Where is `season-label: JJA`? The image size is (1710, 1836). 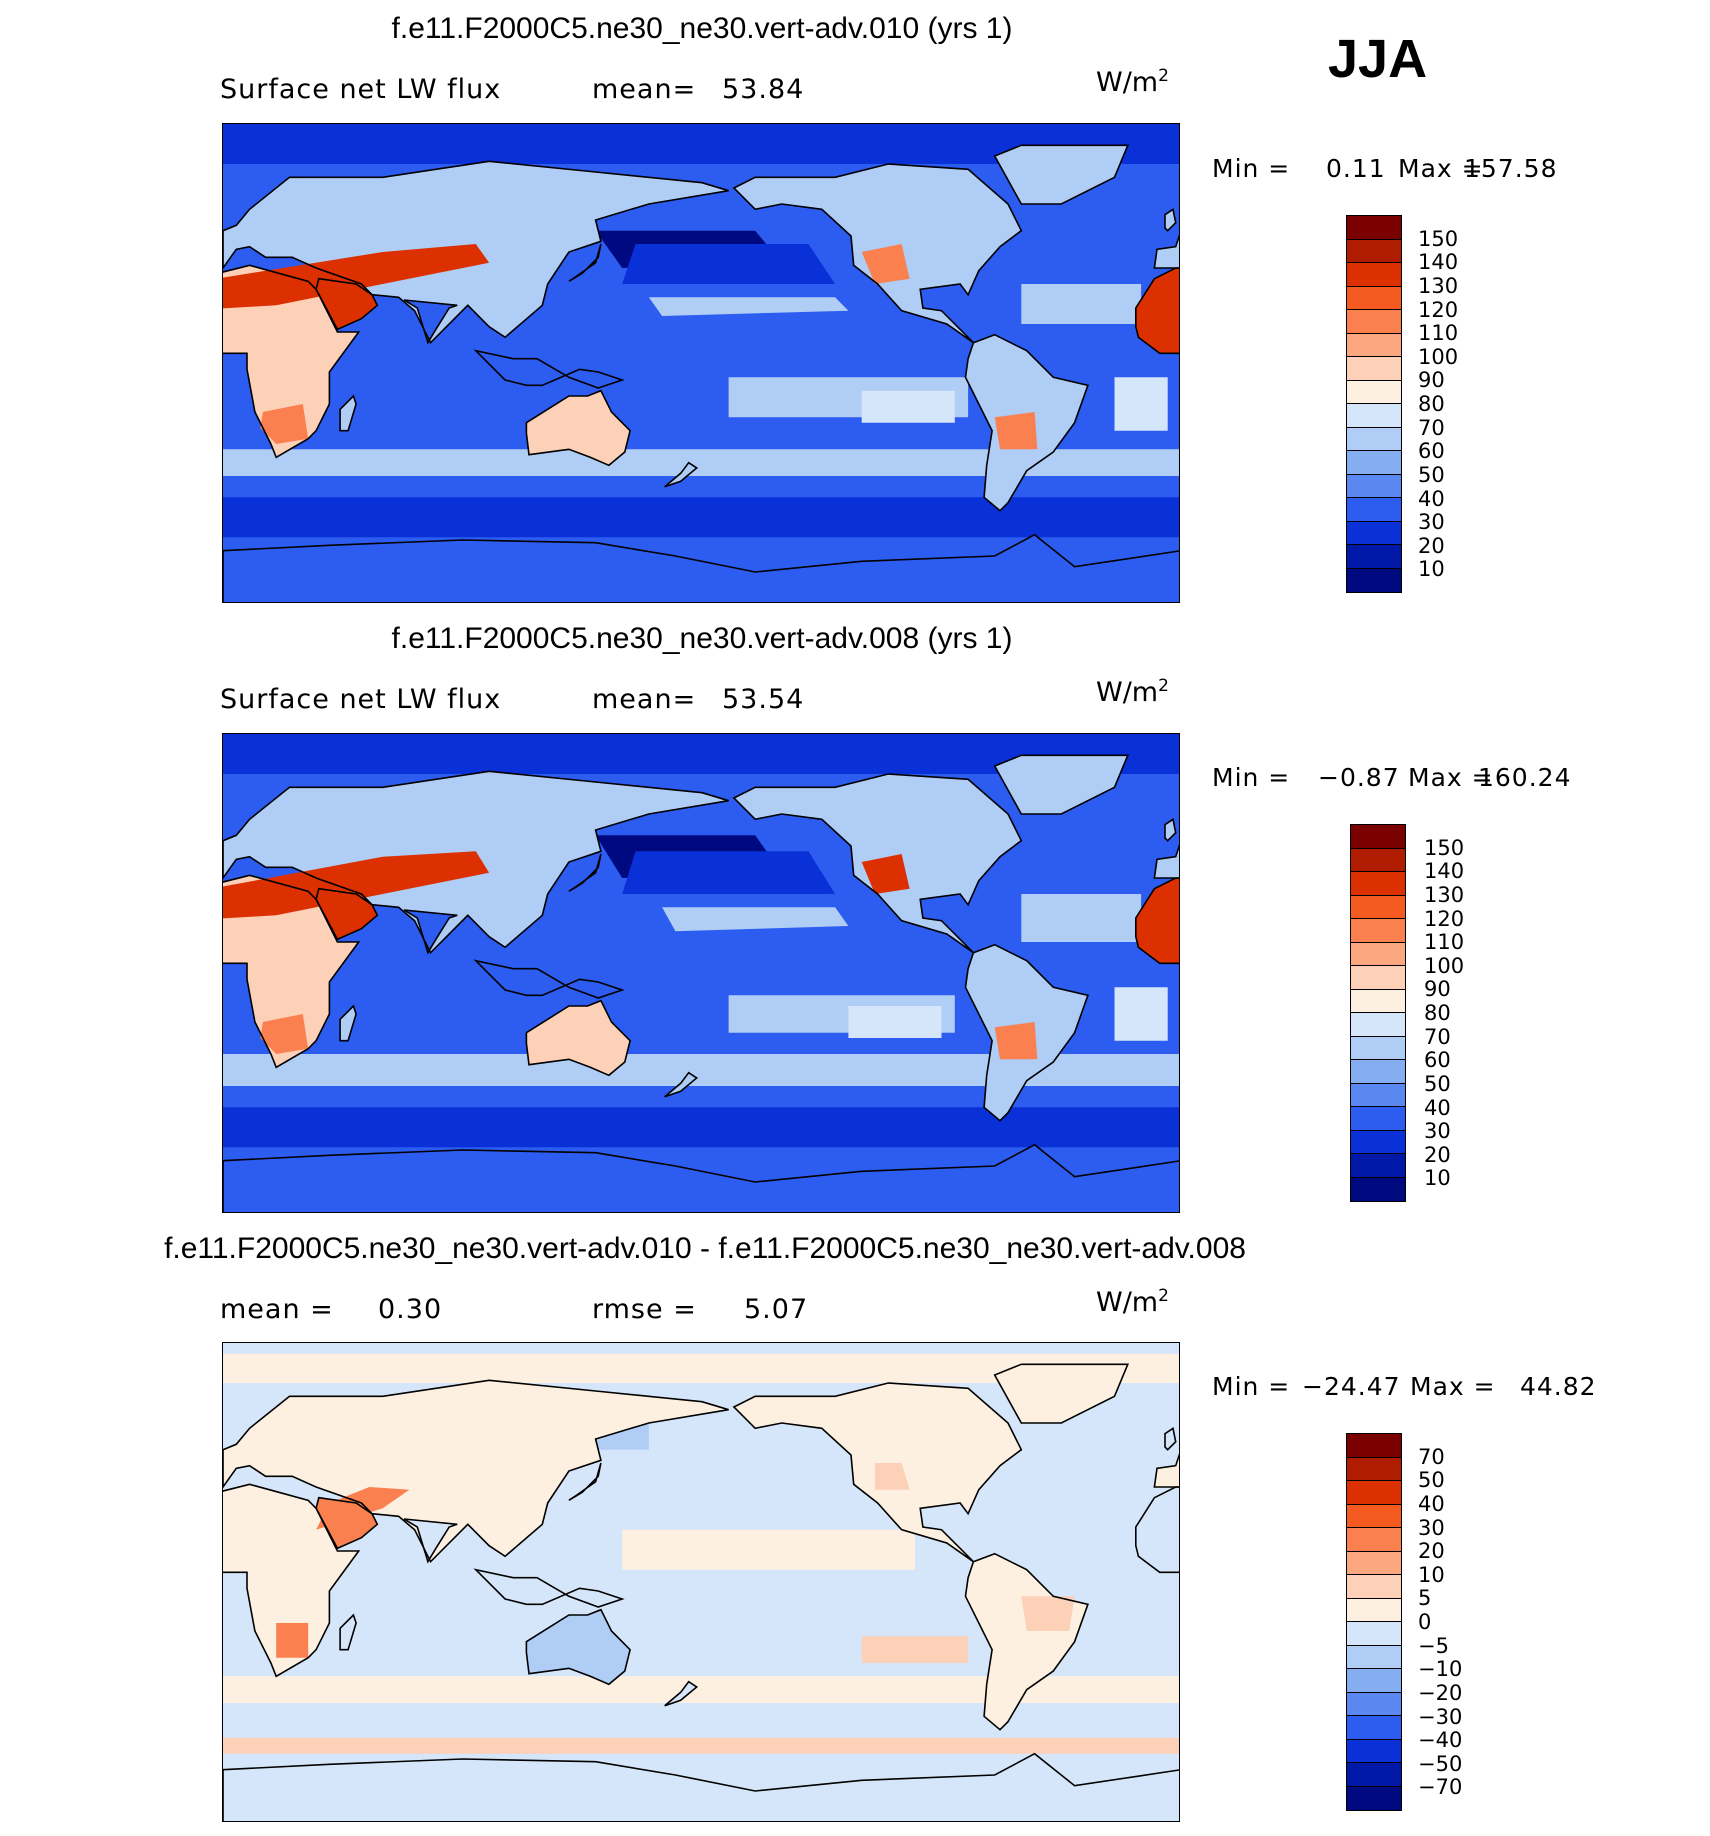
season-label: JJA is located at coordinates (1378, 59).